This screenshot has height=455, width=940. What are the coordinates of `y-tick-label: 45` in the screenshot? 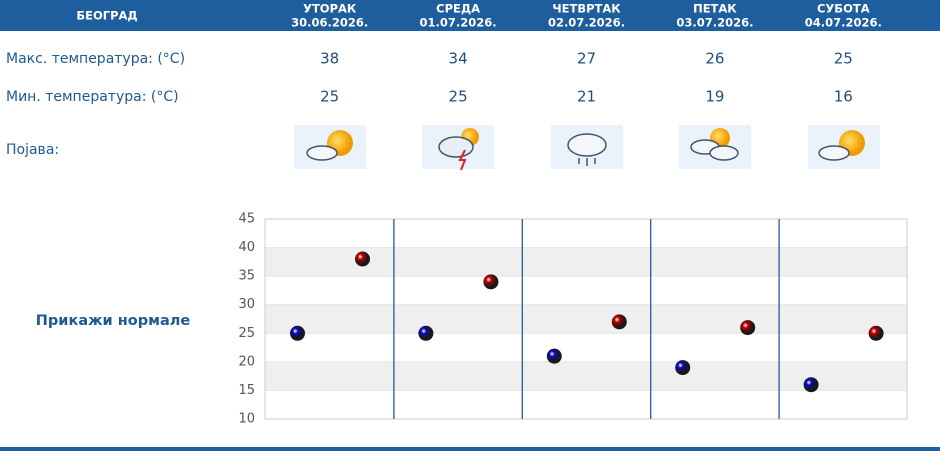 It's located at (246, 219).